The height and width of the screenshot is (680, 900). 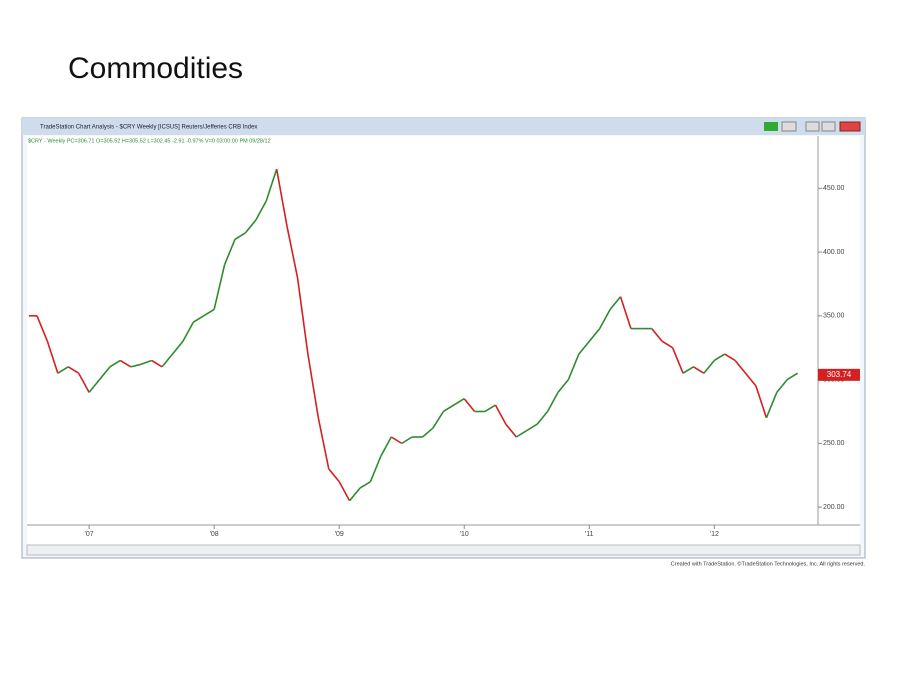 What do you see at coordinates (834, 507) in the screenshot?
I see `y-tick-label: 200.00` at bounding box center [834, 507].